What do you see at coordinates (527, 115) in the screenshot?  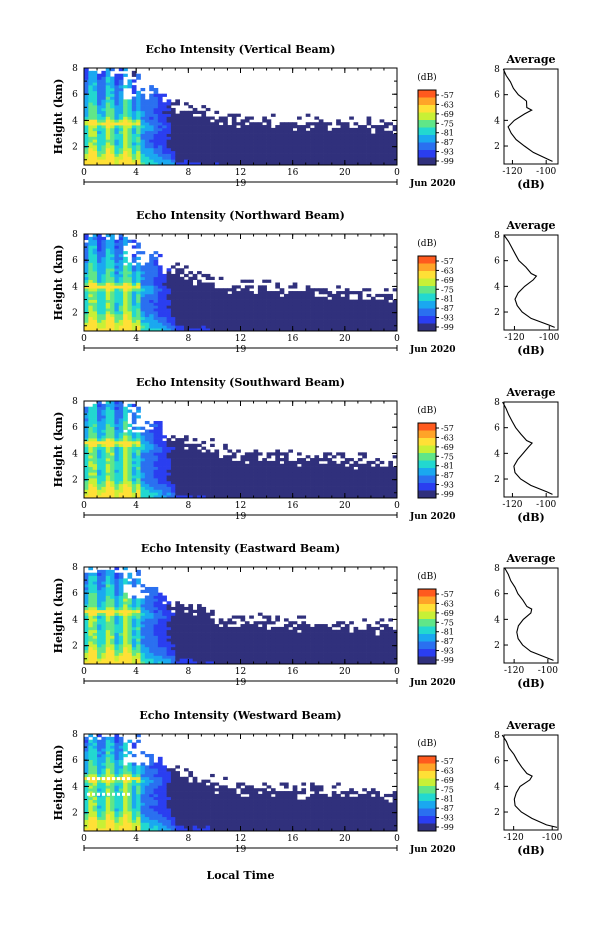 I see `average-profile-line` at bounding box center [527, 115].